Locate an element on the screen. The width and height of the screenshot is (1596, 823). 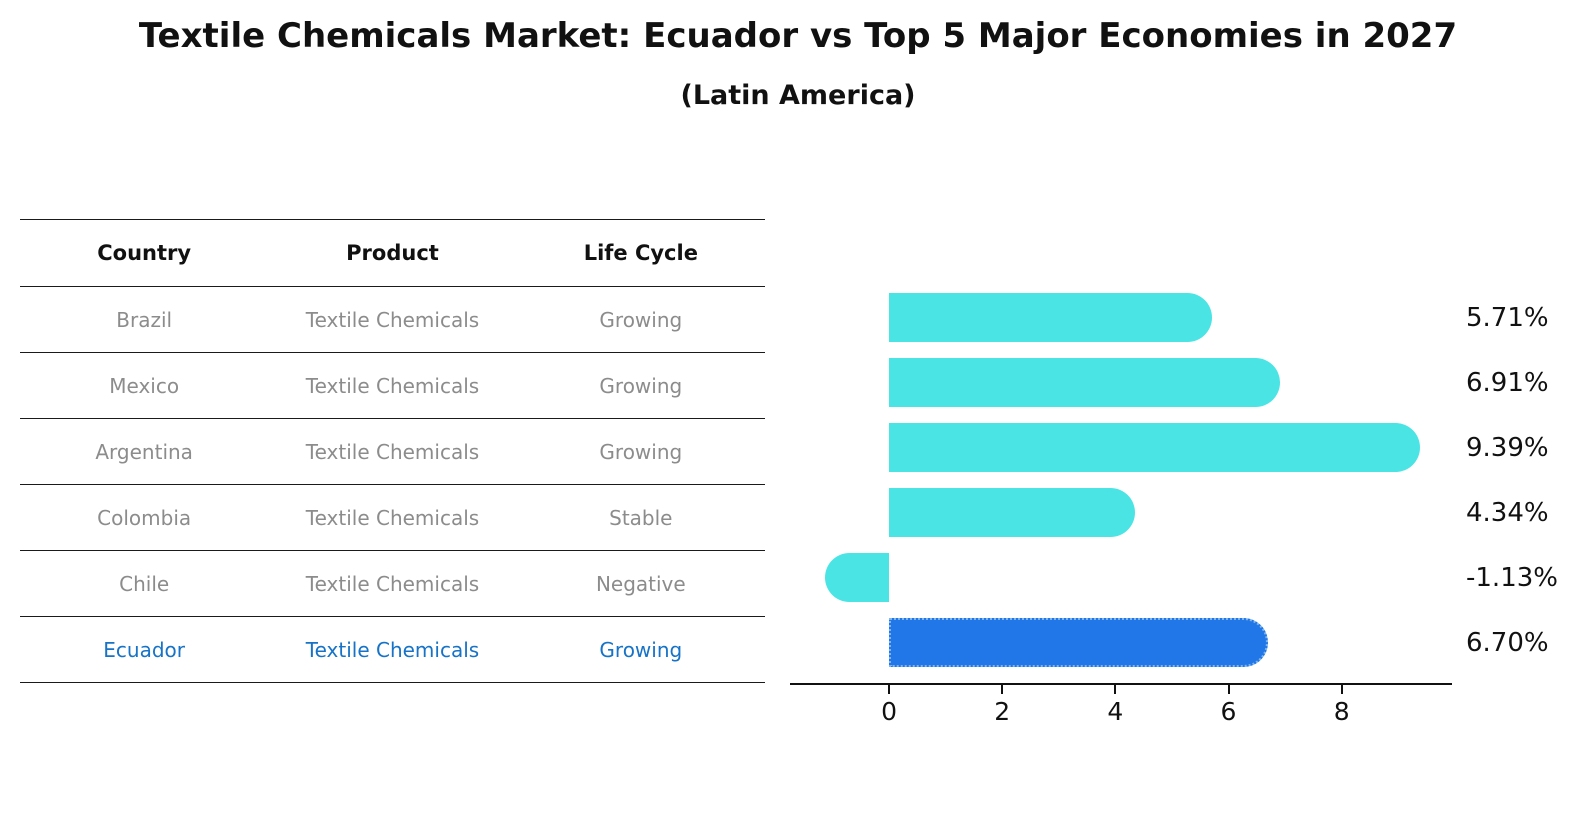
x-axis-ticks: 0 2 4 6 8 is located at coordinates (1121, 709).